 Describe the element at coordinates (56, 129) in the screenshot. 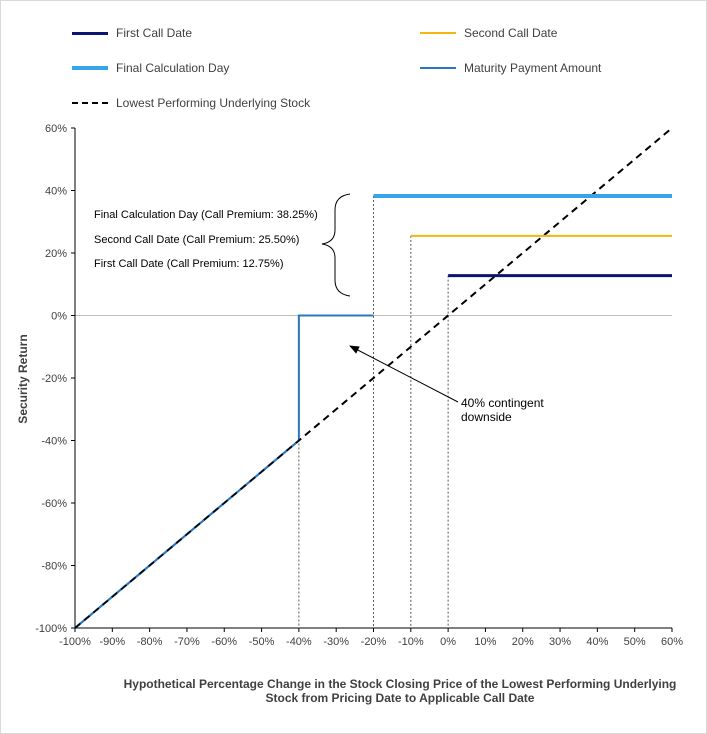

I see `y-tick-label: 60%` at that location.